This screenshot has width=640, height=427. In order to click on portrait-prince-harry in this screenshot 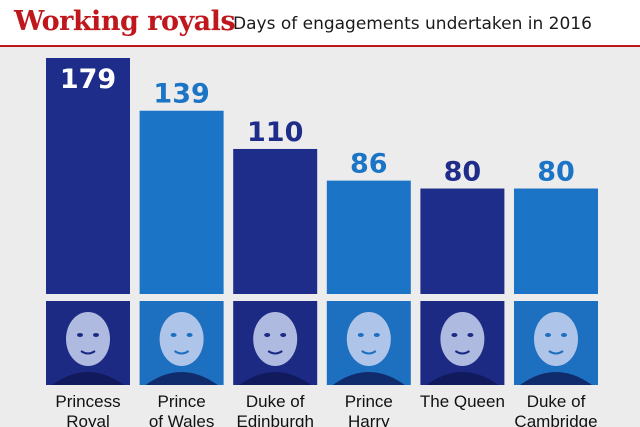, I will do `click(368, 343)`.